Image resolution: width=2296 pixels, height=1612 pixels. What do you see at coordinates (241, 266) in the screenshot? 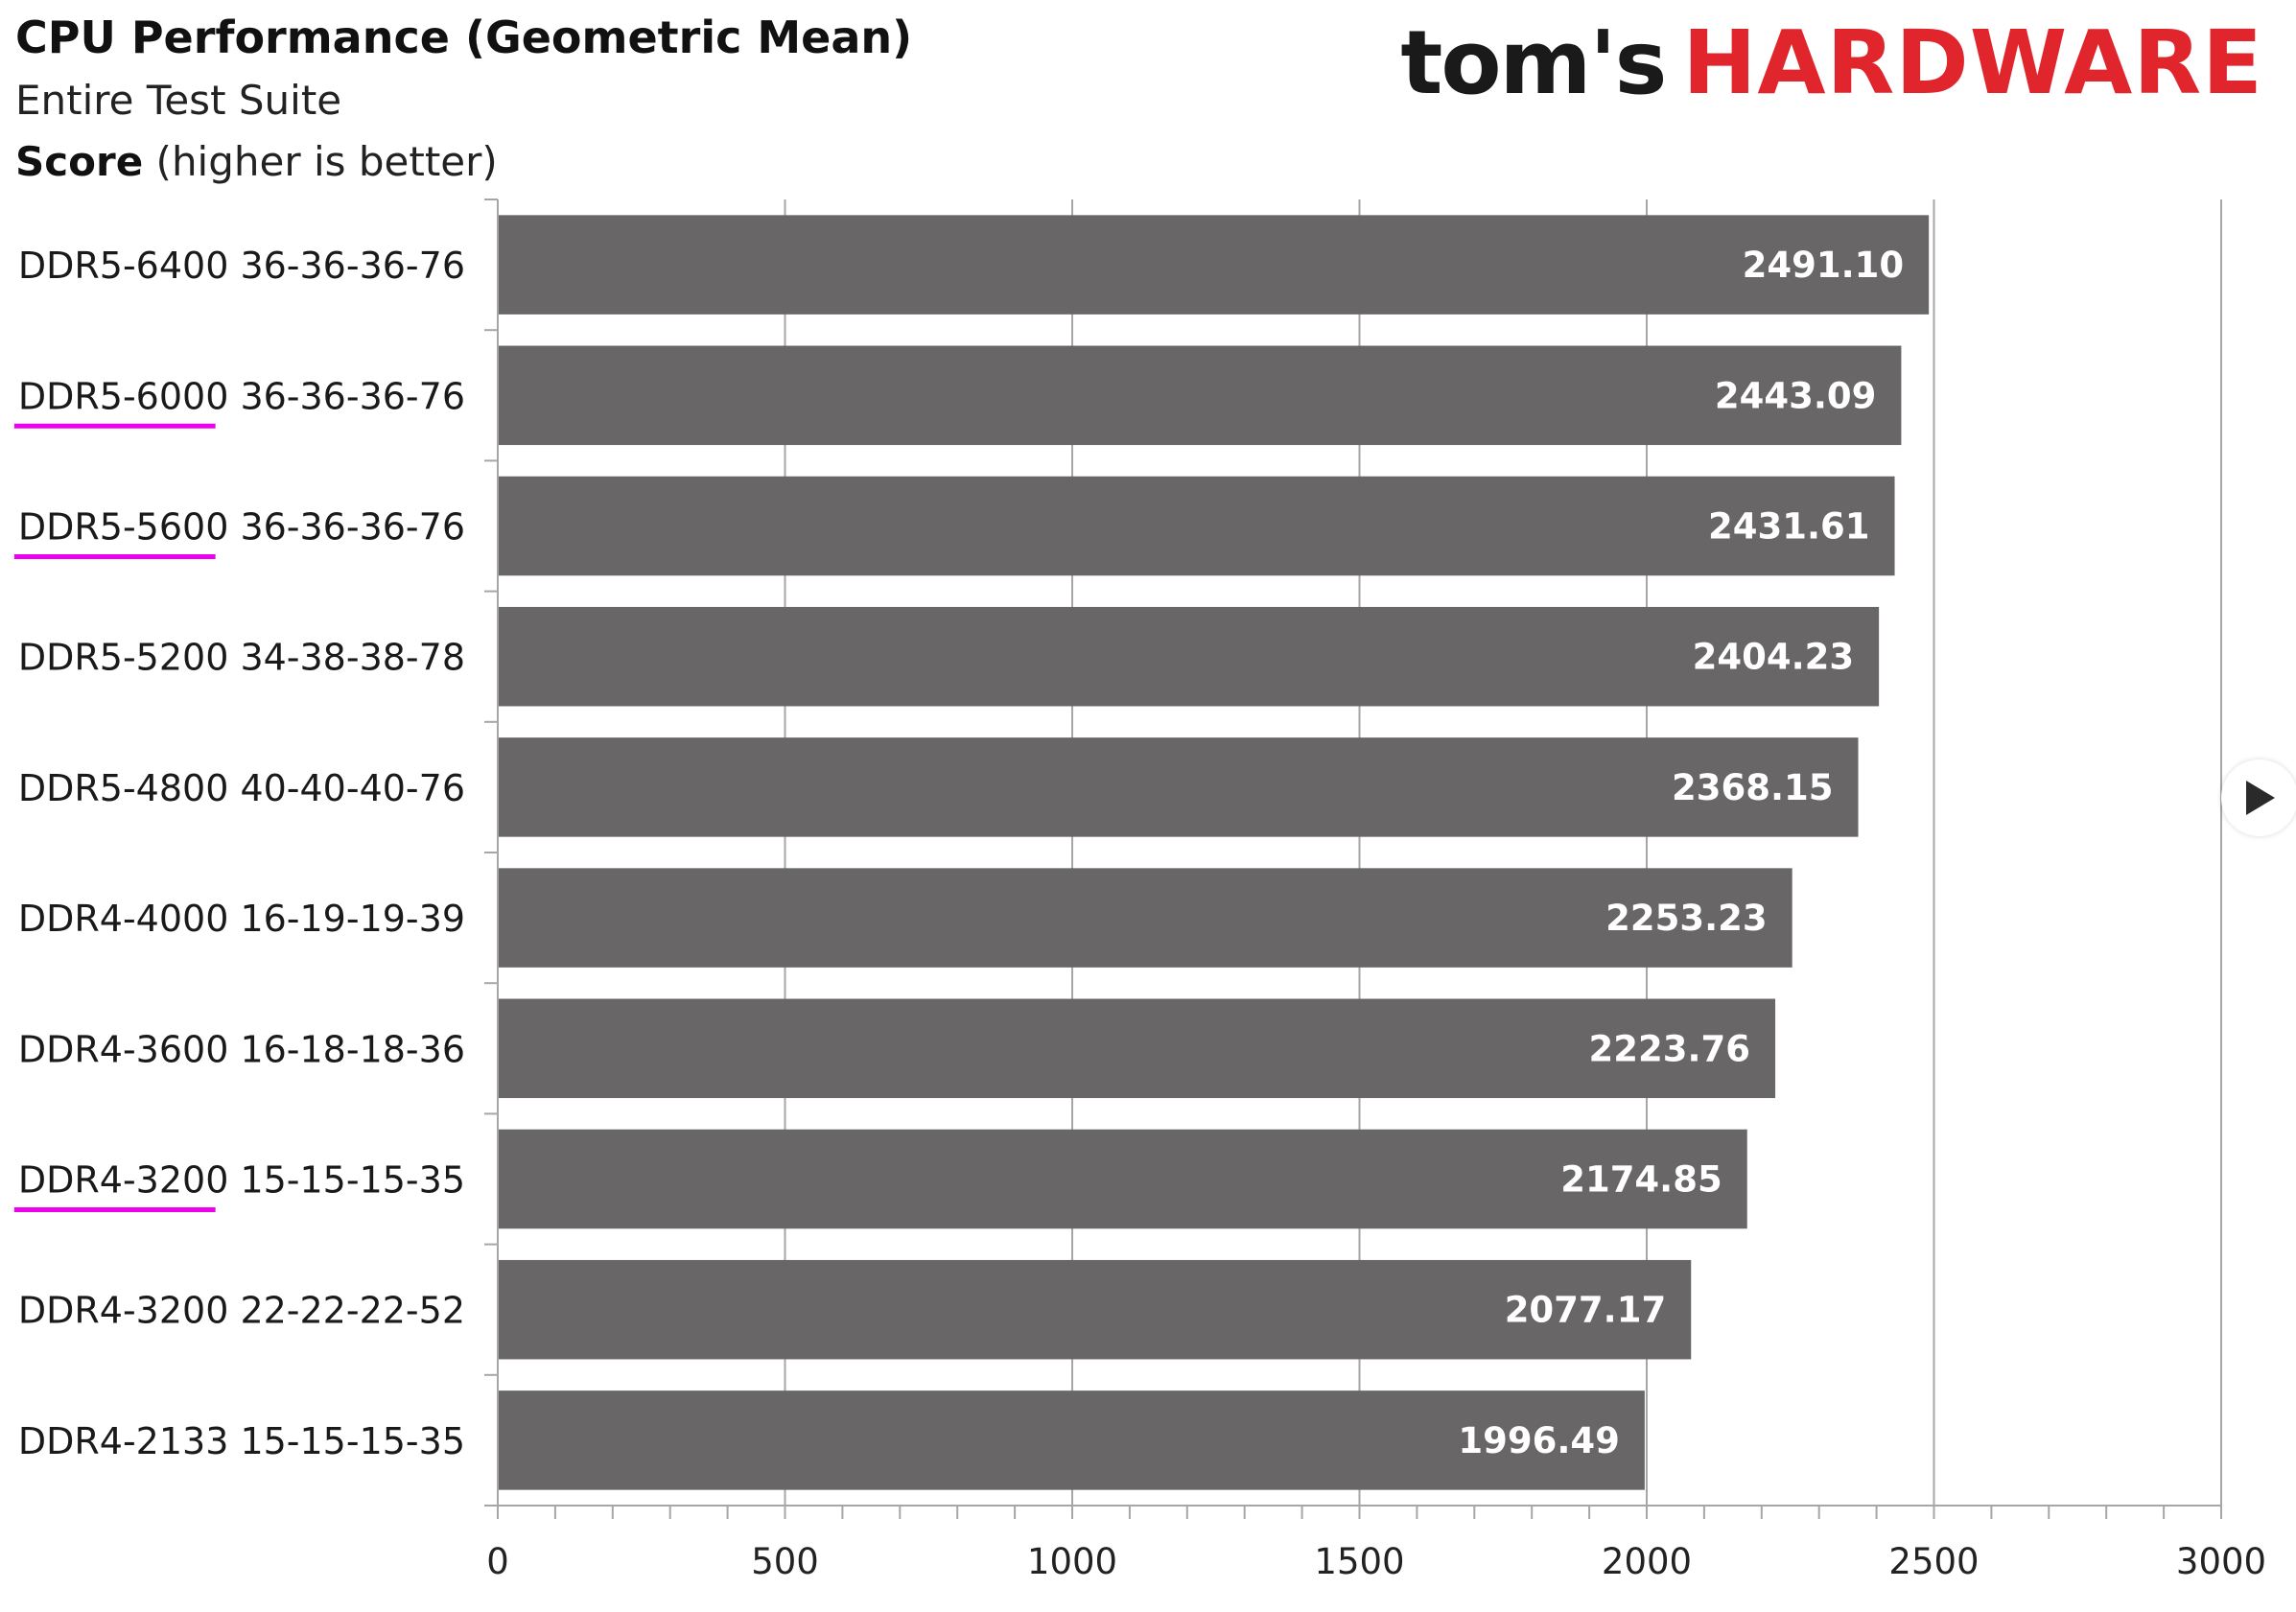
I see `category-label: DDR5-6400 36-36-36-76` at bounding box center [241, 266].